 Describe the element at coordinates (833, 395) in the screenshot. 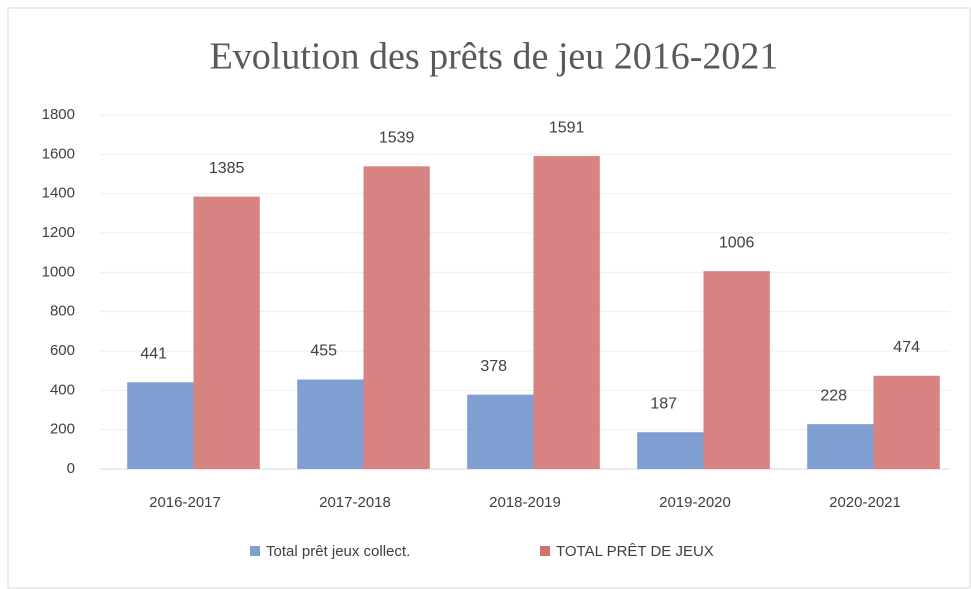

I see `data-label: 228` at that location.